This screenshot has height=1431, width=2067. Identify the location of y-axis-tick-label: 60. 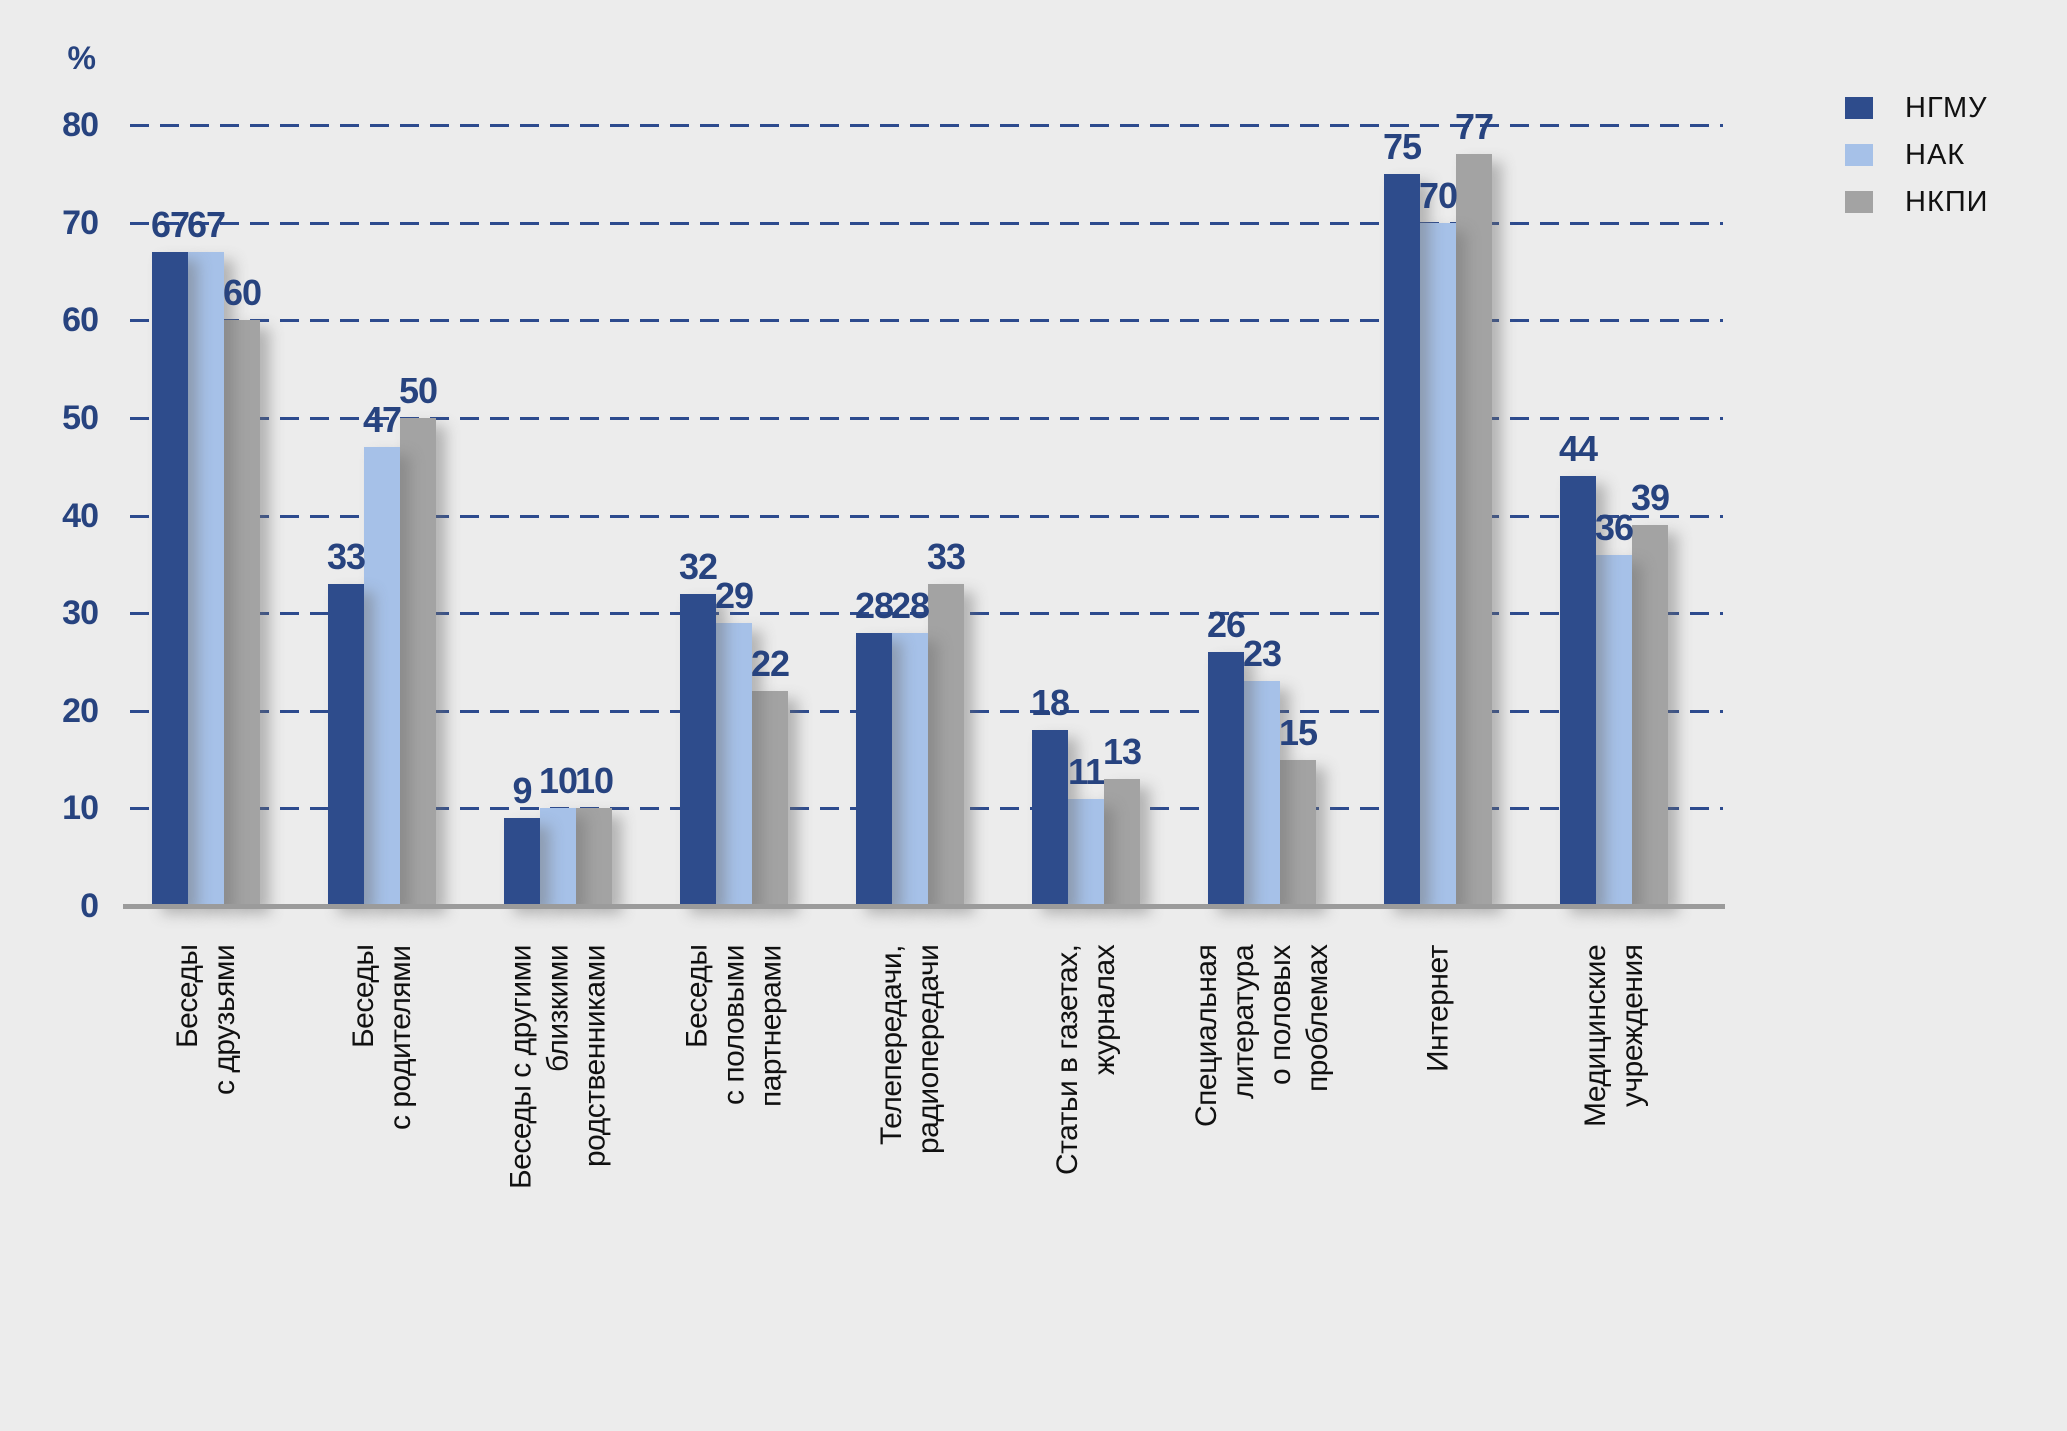
(80, 320).